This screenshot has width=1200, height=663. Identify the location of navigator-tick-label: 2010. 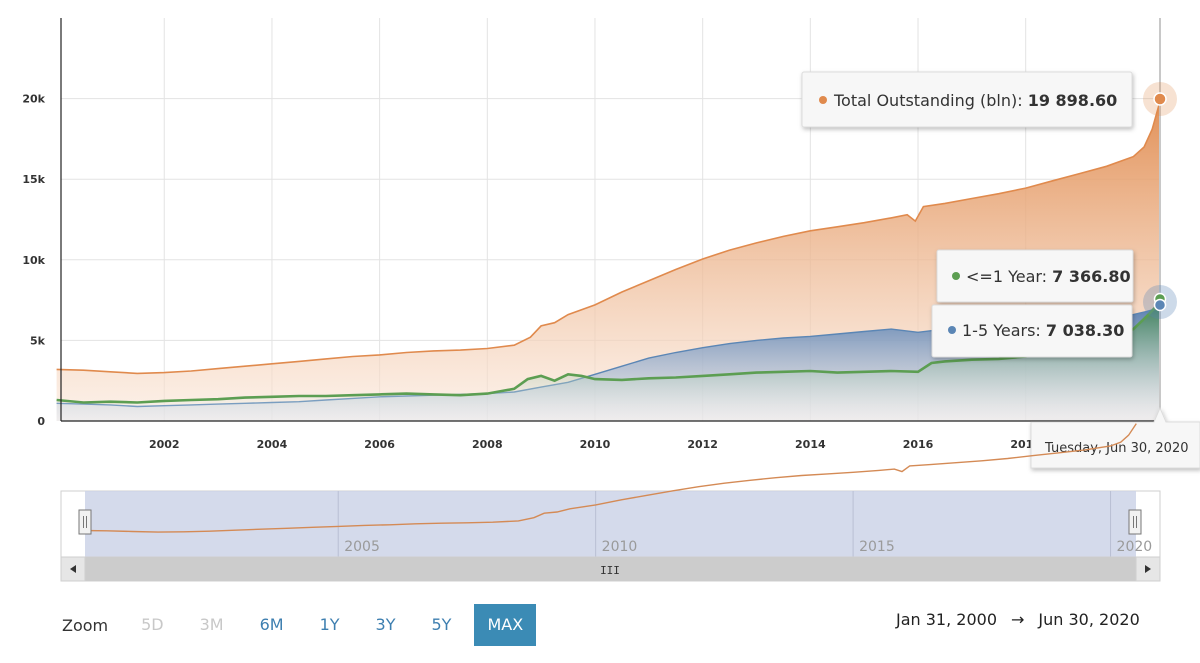
(620, 547).